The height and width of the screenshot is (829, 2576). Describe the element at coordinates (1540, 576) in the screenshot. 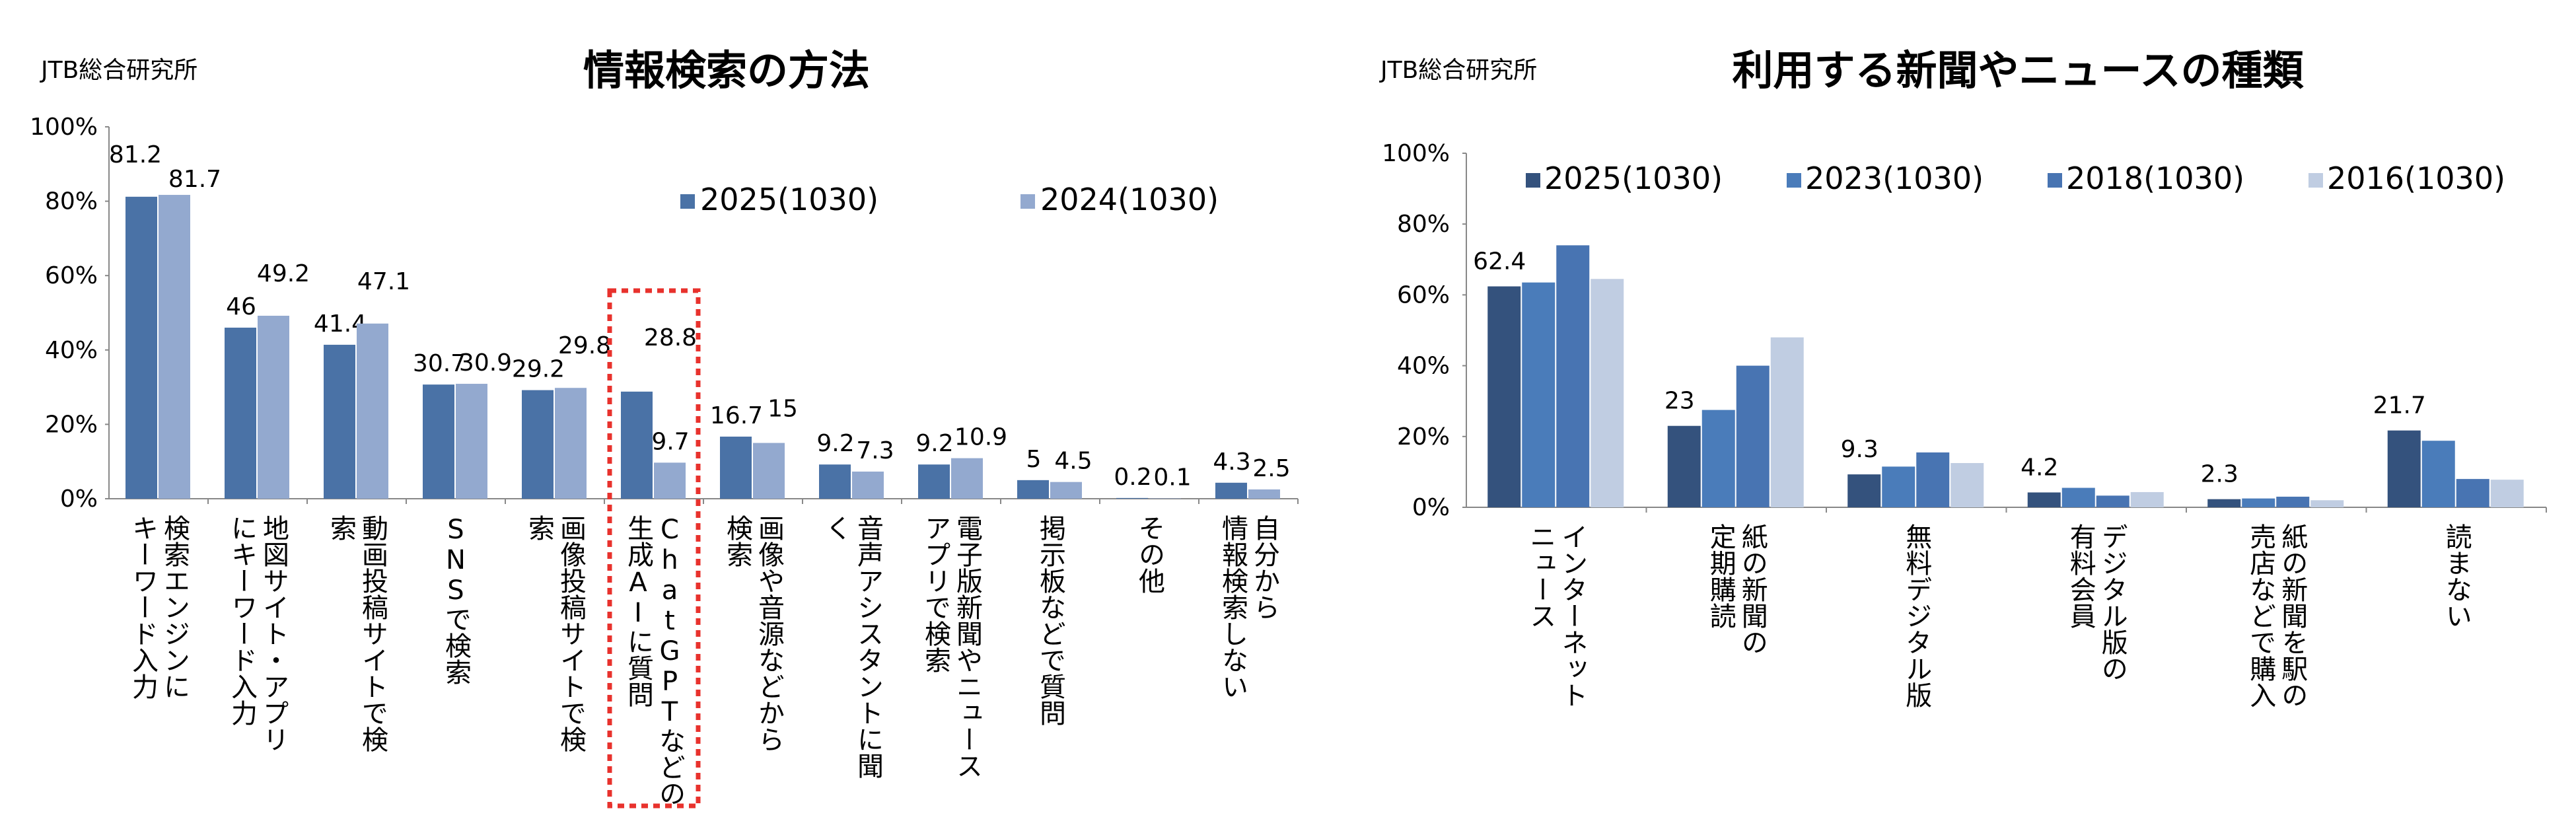

I see `category-label: ニュース` at that location.